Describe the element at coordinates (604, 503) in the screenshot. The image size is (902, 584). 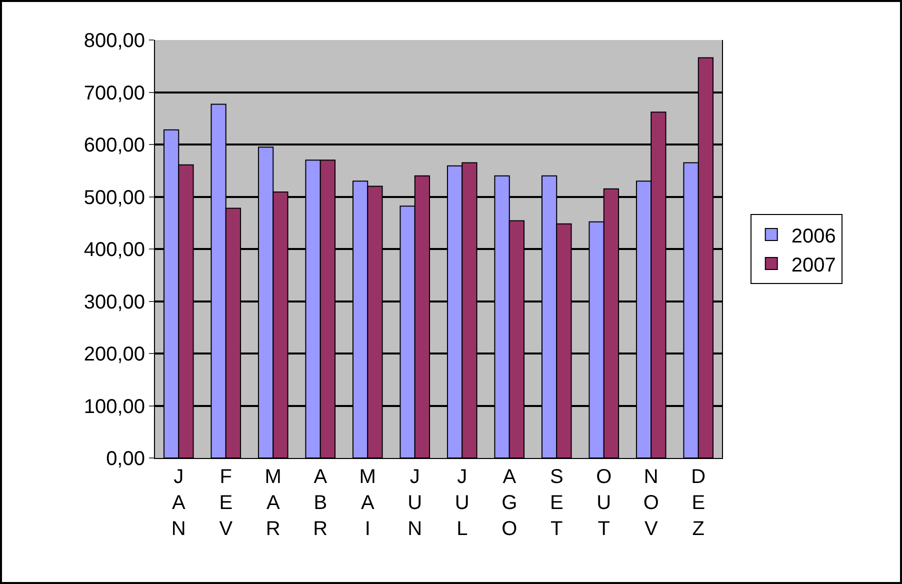
I see `x-tick-label: OUT` at that location.